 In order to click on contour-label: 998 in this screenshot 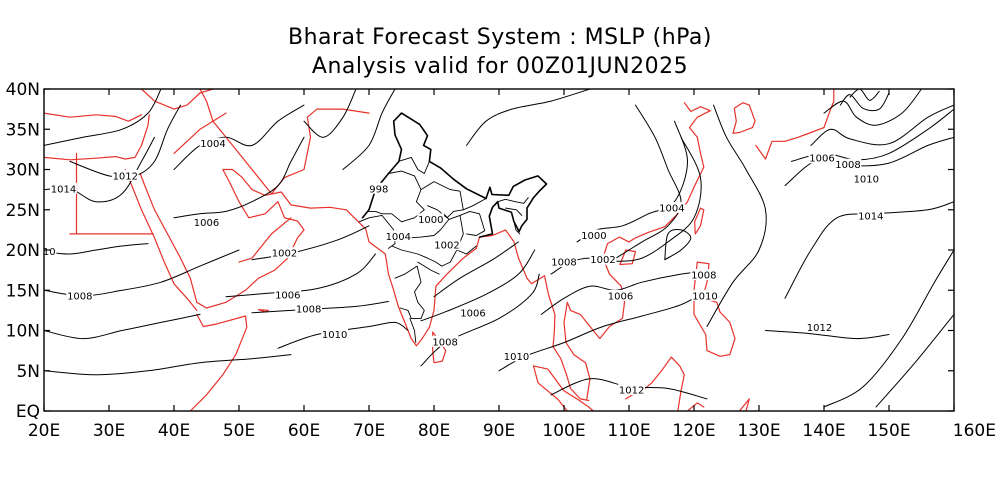, I will do `click(378, 189)`.